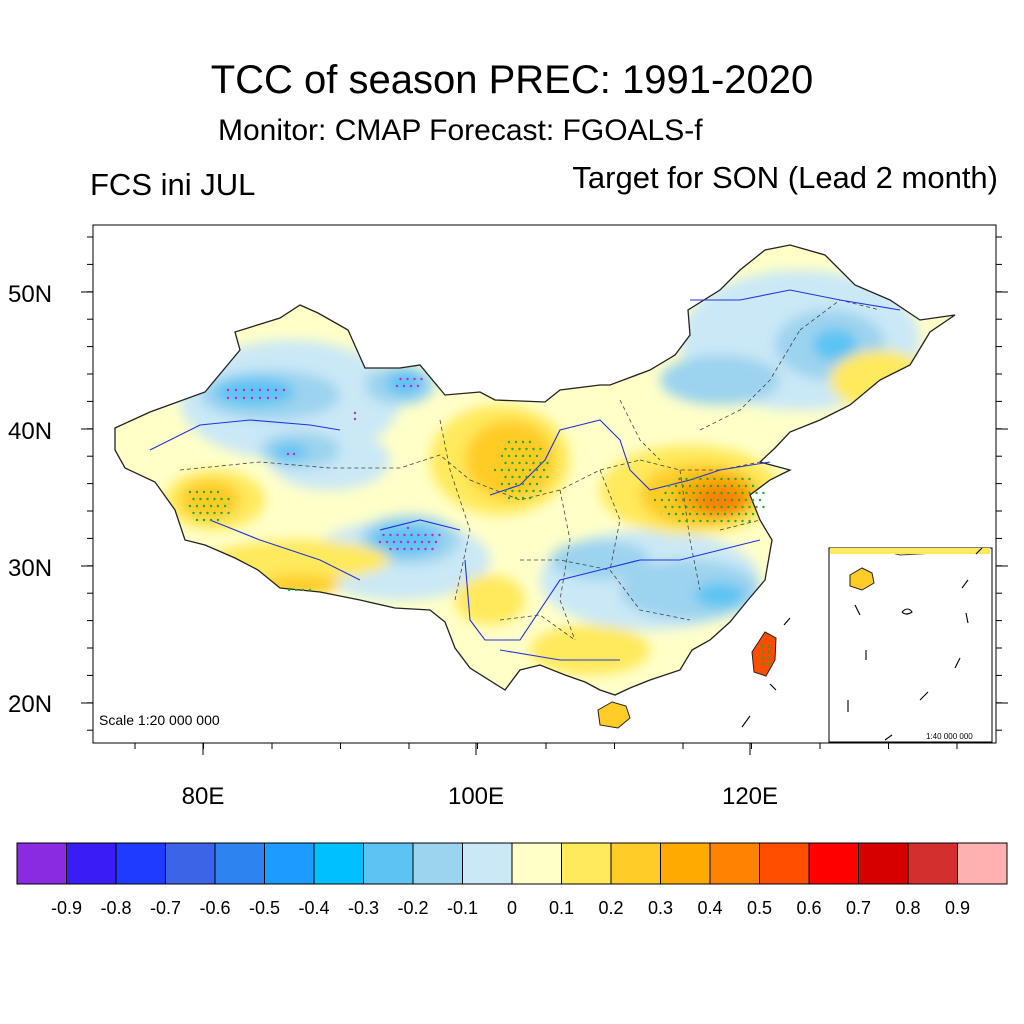  Describe the element at coordinates (30, 704) in the screenshot. I see `lat-label-20n: 20N` at that location.